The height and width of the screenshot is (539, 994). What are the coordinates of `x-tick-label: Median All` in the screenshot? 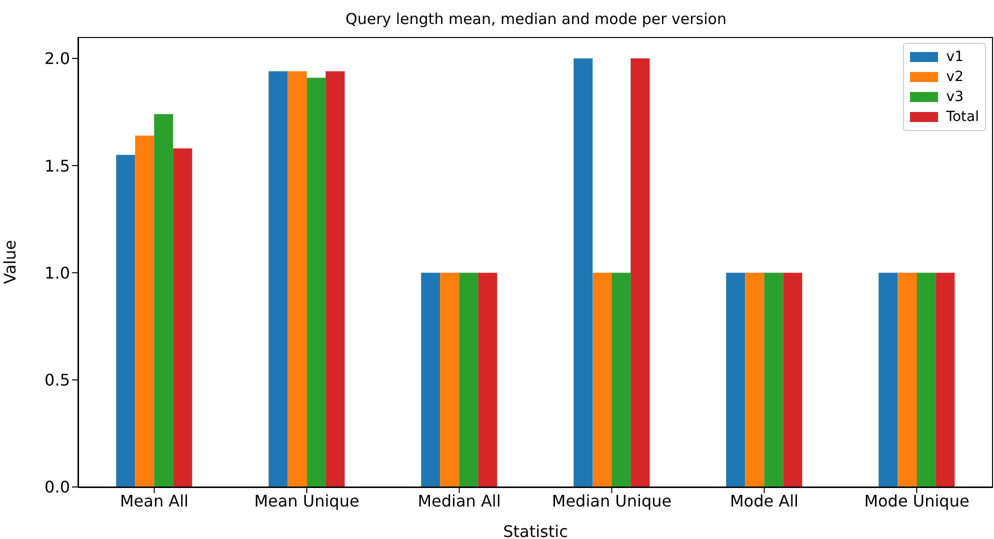 It's located at (459, 500).